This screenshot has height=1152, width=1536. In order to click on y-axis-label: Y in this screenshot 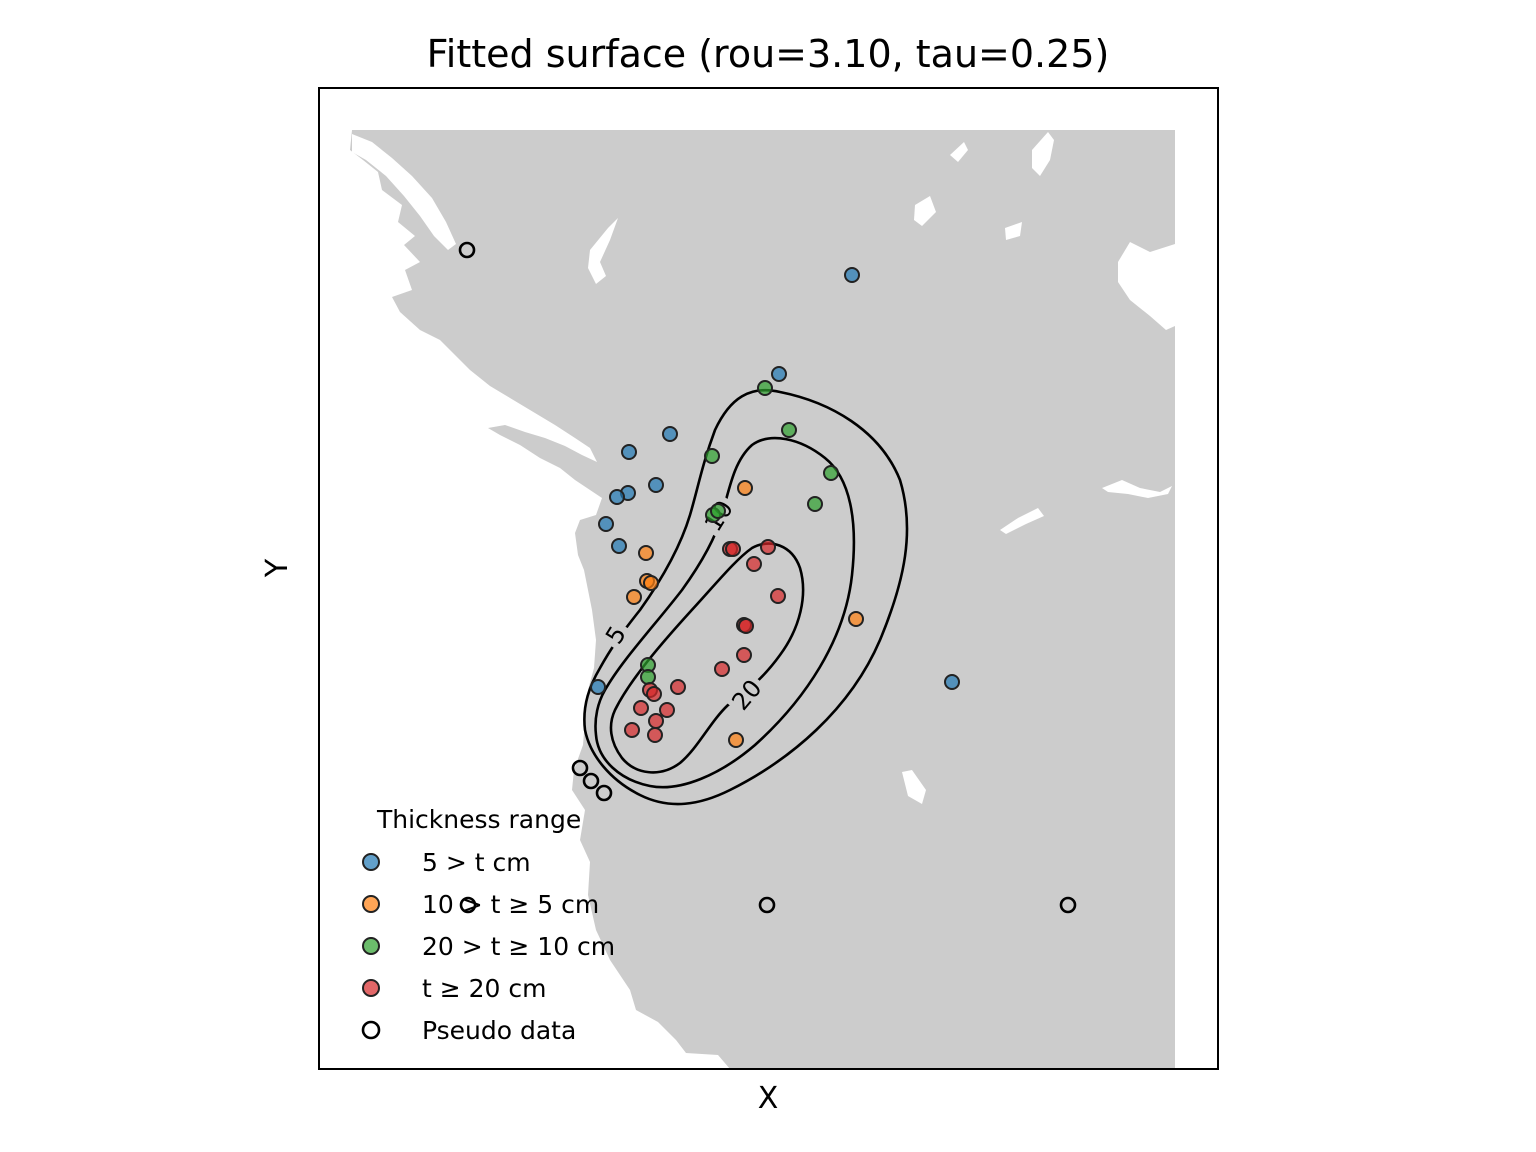, I will do `click(277, 568)`.